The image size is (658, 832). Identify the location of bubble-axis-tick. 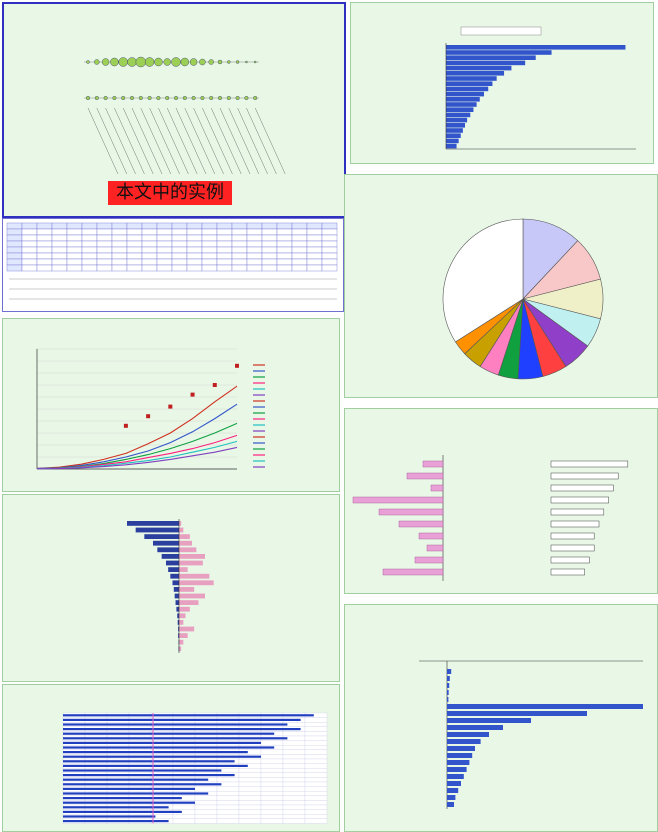
(173, 141).